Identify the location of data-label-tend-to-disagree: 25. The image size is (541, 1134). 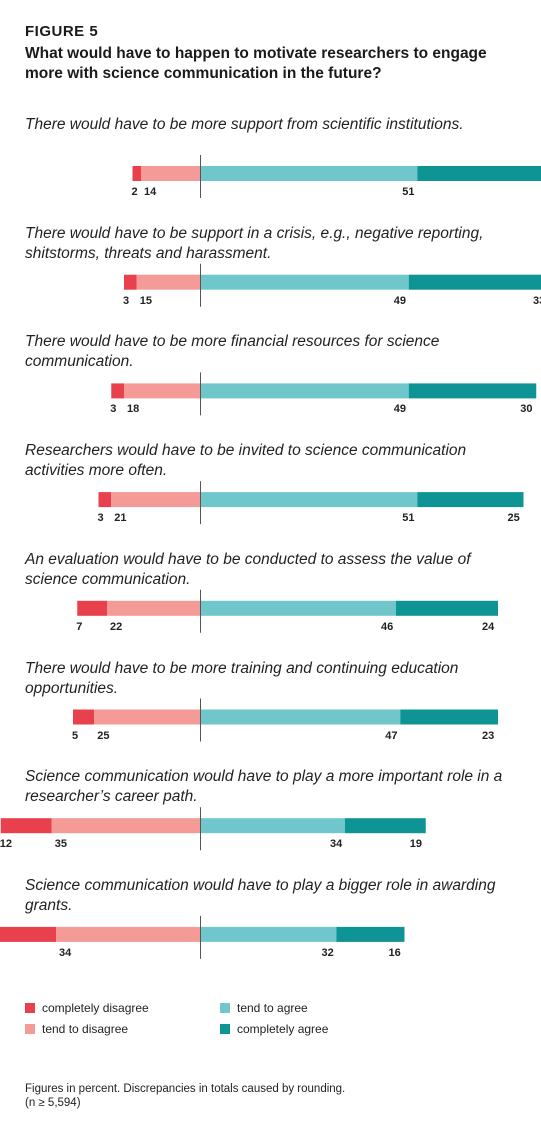
(103, 735).